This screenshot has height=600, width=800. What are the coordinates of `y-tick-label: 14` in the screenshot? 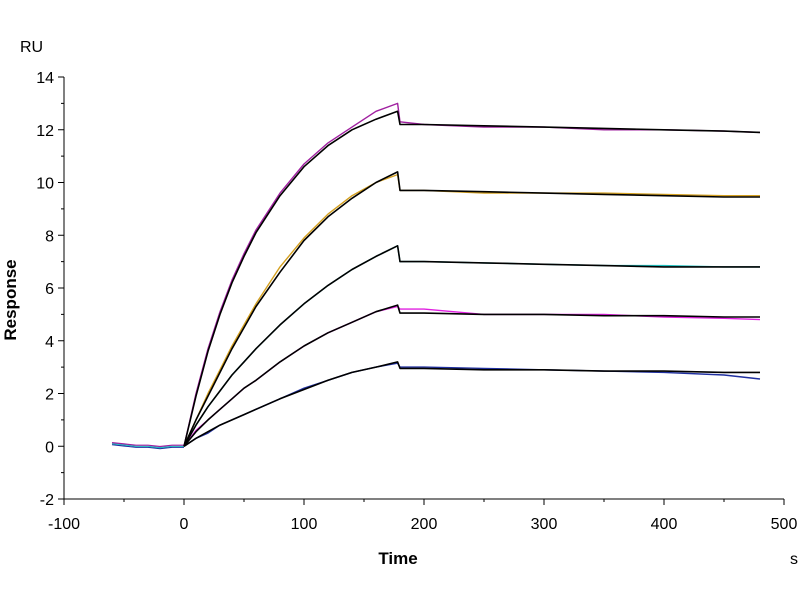 It's located at (45, 78).